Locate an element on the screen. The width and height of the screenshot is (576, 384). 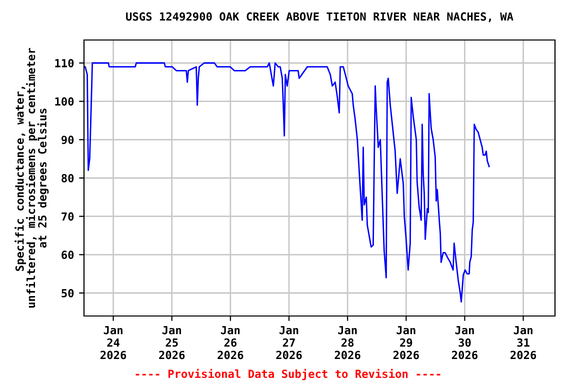
text: ---- Provisional Data Subject to Revision ---- is located at coordinates (288, 374).